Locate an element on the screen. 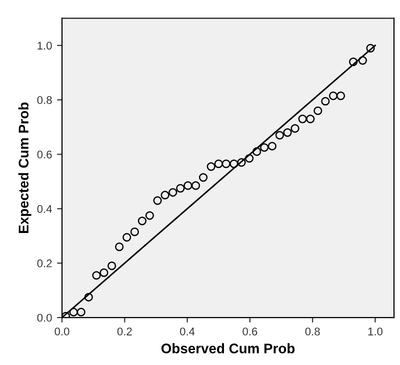  y-tick-label: 0.0 is located at coordinates (44, 318).